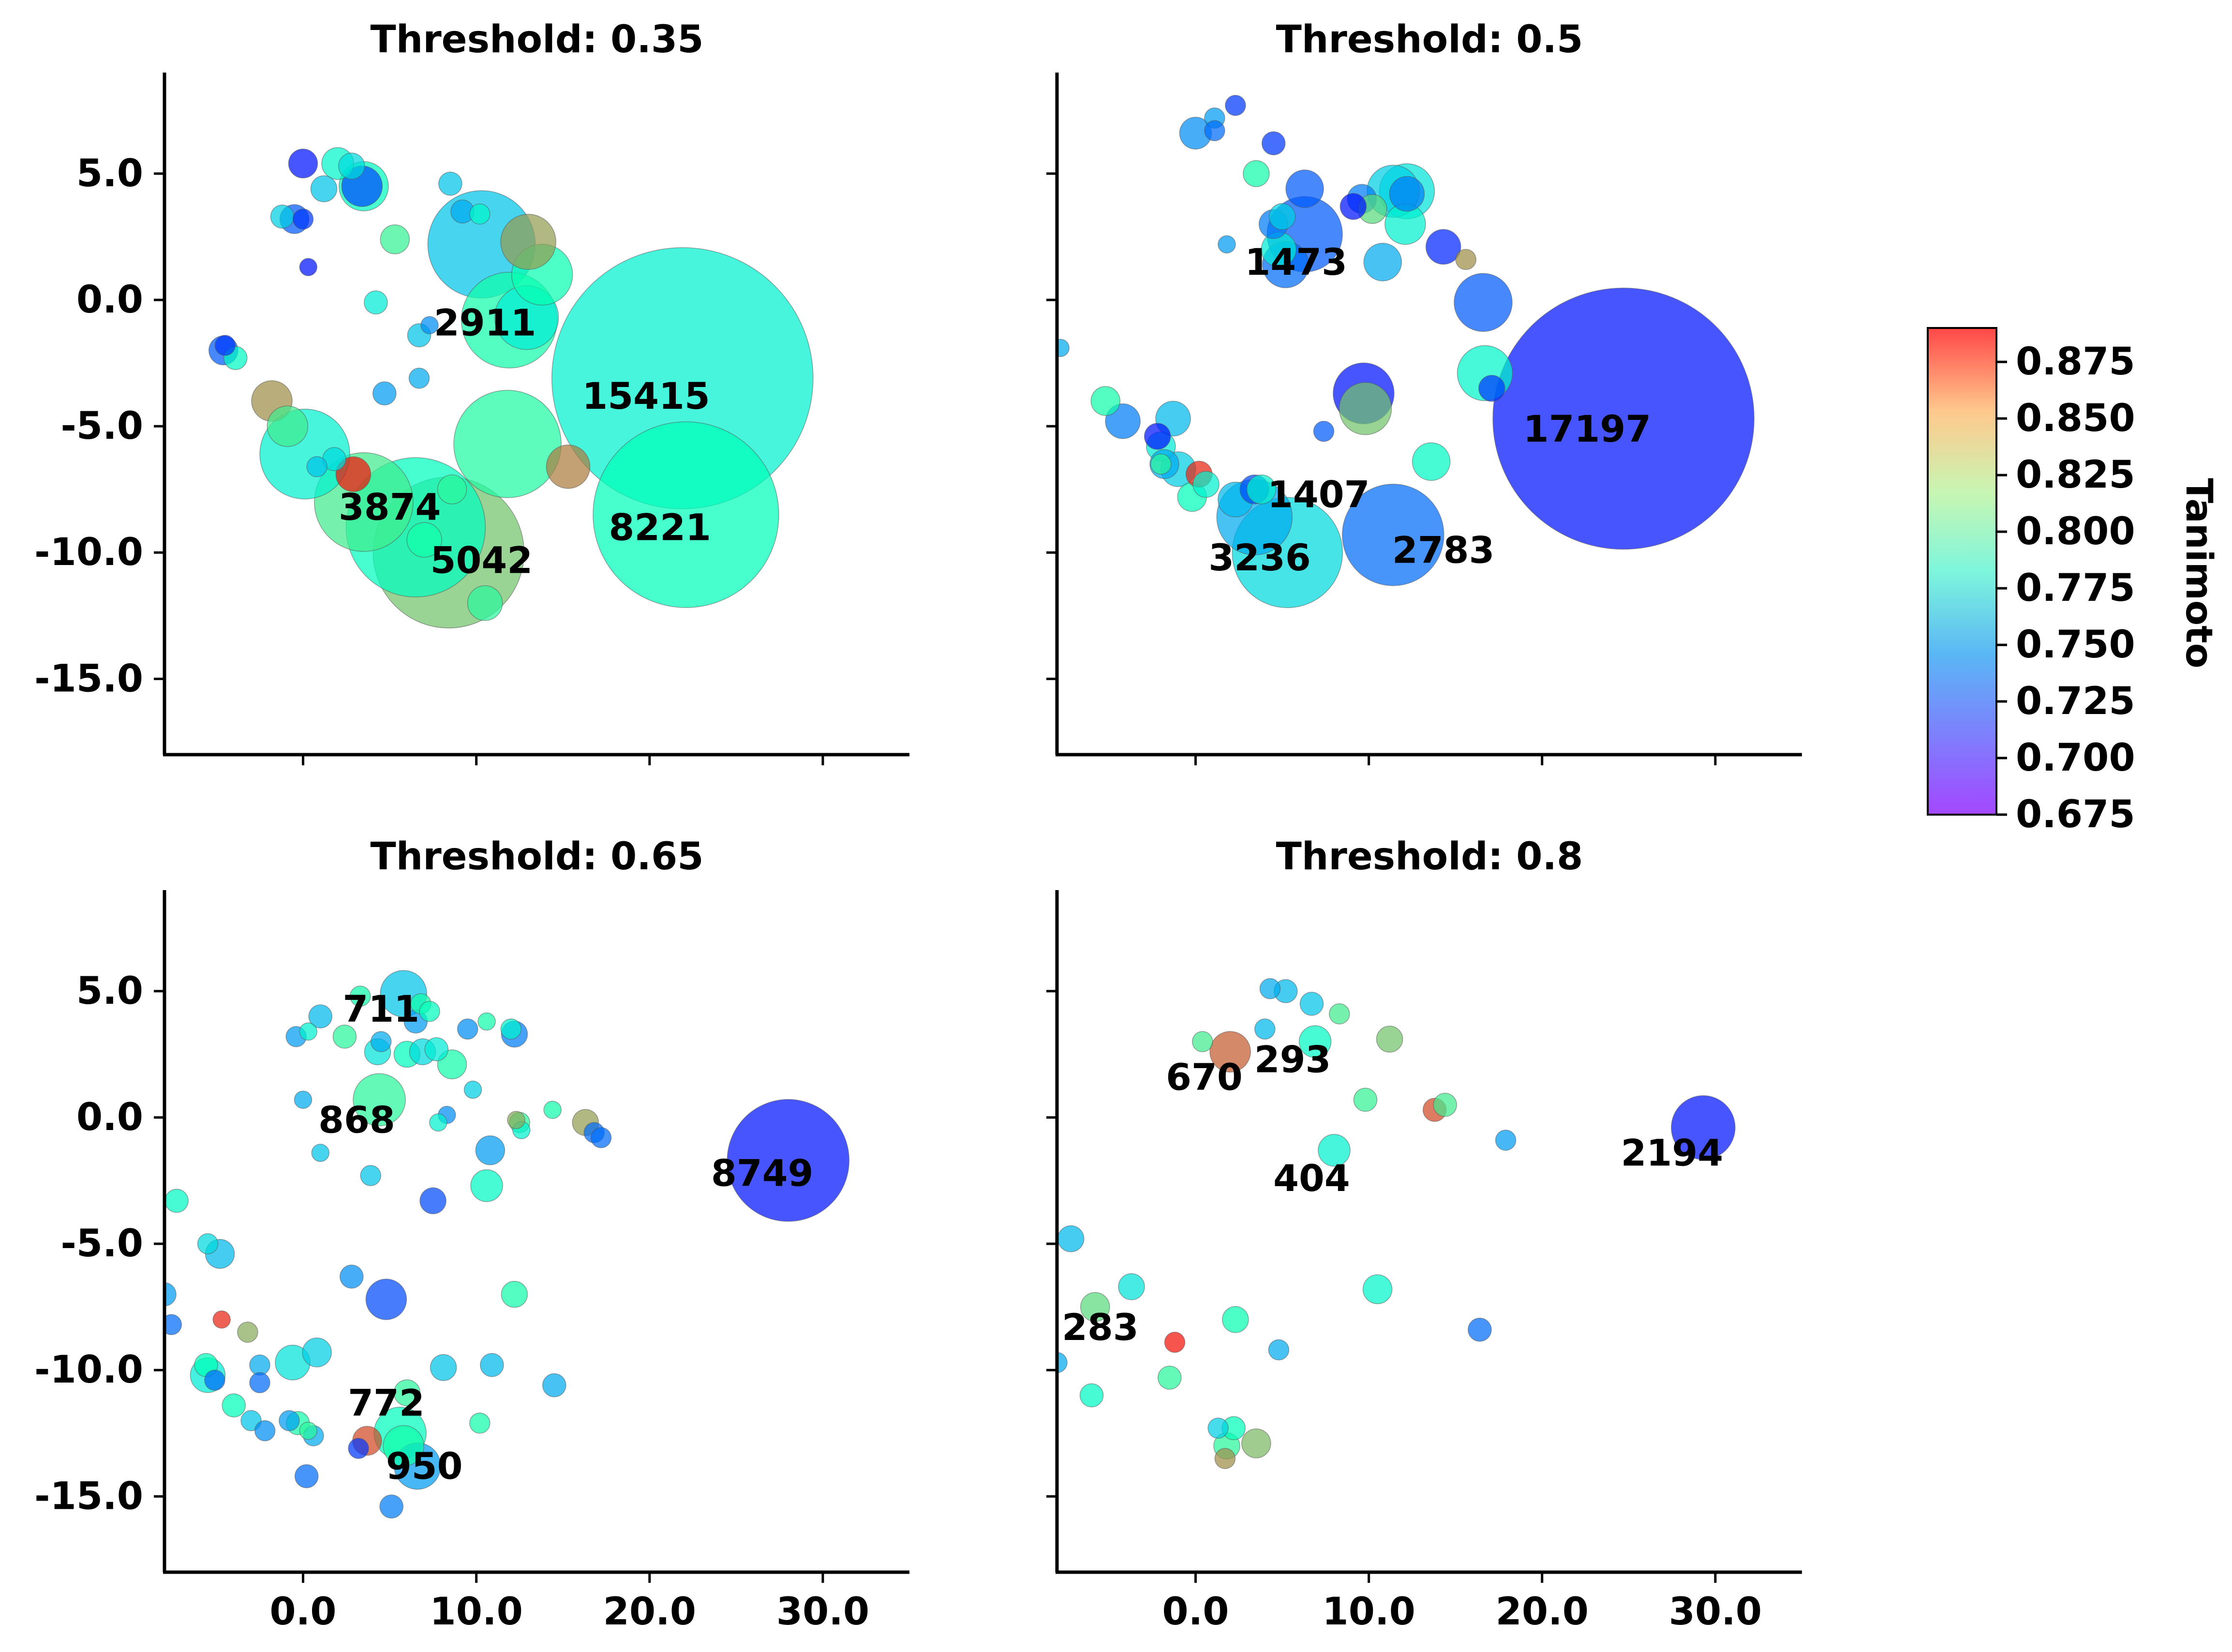 The width and height of the screenshot is (2232, 1652). What do you see at coordinates (2075, 758) in the screenshot?
I see `colorbar-tick-label: 0.700` at bounding box center [2075, 758].